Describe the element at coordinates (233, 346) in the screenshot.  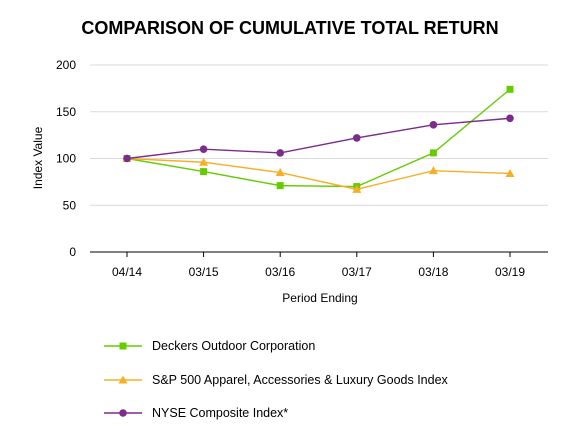
I see `legend-label: Deckers Outdoor Corporation` at that location.